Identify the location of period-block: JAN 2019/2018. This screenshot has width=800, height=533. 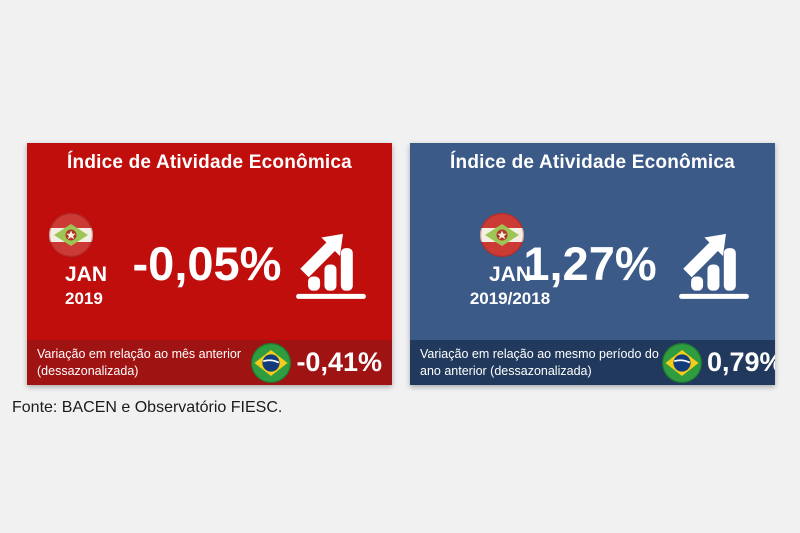
(510, 261).